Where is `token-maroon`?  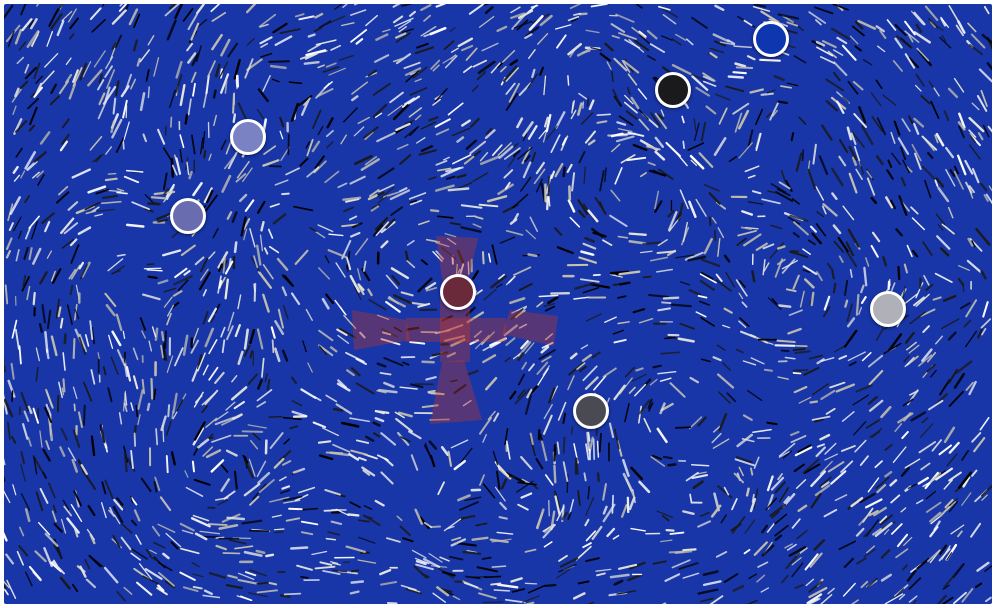 token-maroon is located at coordinates (458, 292).